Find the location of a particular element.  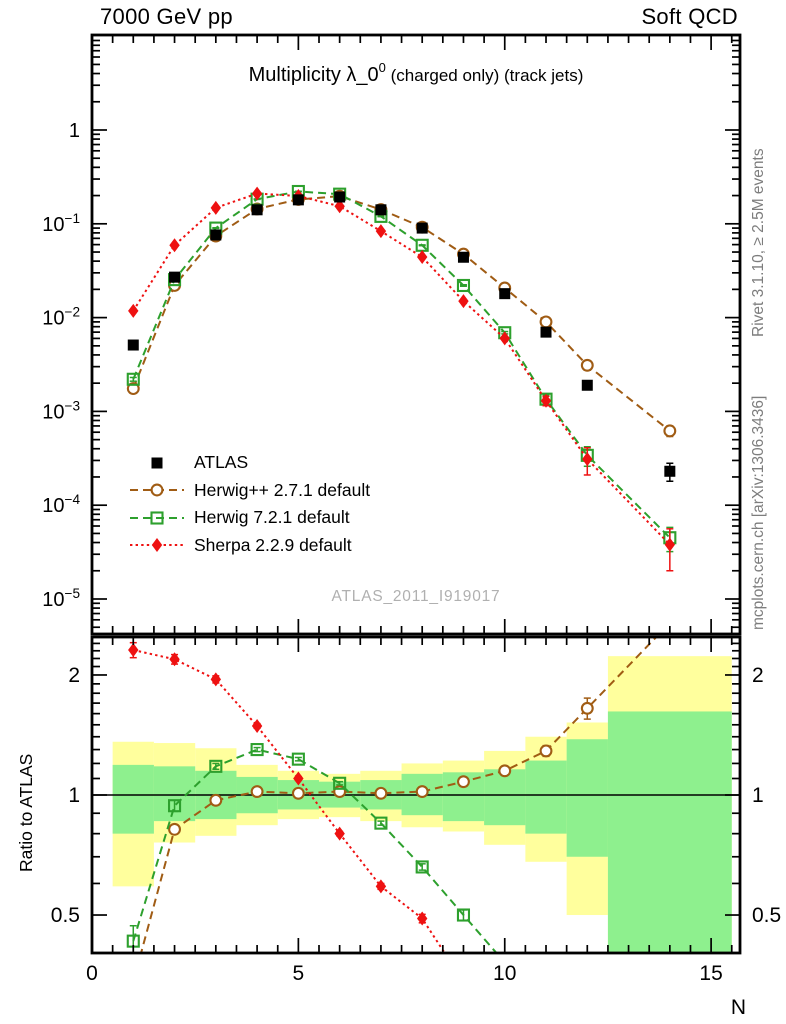

herwigpp-legend-sample-icon is located at coordinates (157, 490).